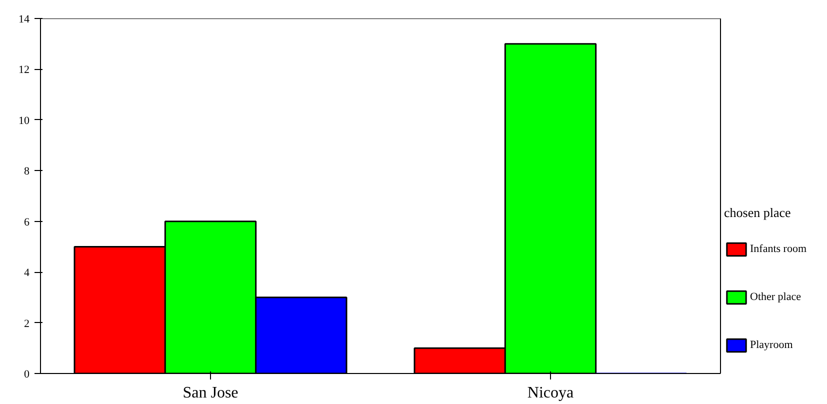 Image resolution: width=827 pixels, height=404 pixels. Describe the element at coordinates (778, 249) in the screenshot. I see `legend-label: Infants room` at that location.